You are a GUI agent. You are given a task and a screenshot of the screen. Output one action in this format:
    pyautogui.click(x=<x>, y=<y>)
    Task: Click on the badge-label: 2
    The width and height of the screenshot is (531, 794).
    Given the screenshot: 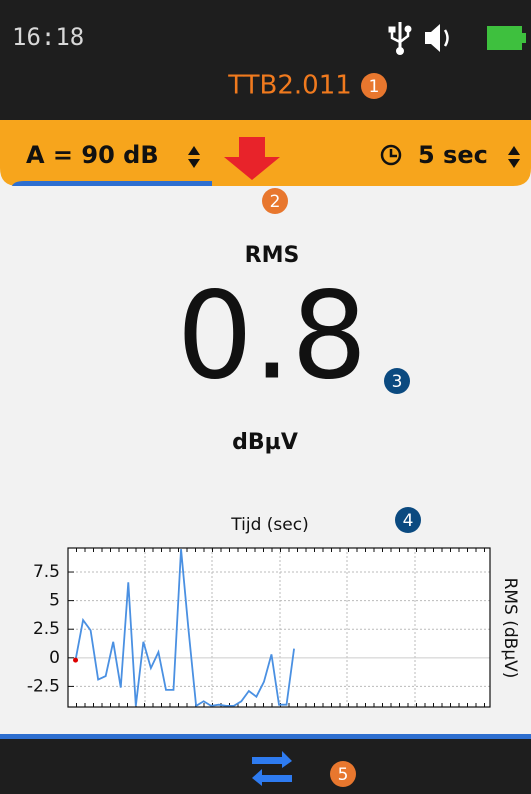 What is the action you would take?
    pyautogui.click(x=275, y=202)
    